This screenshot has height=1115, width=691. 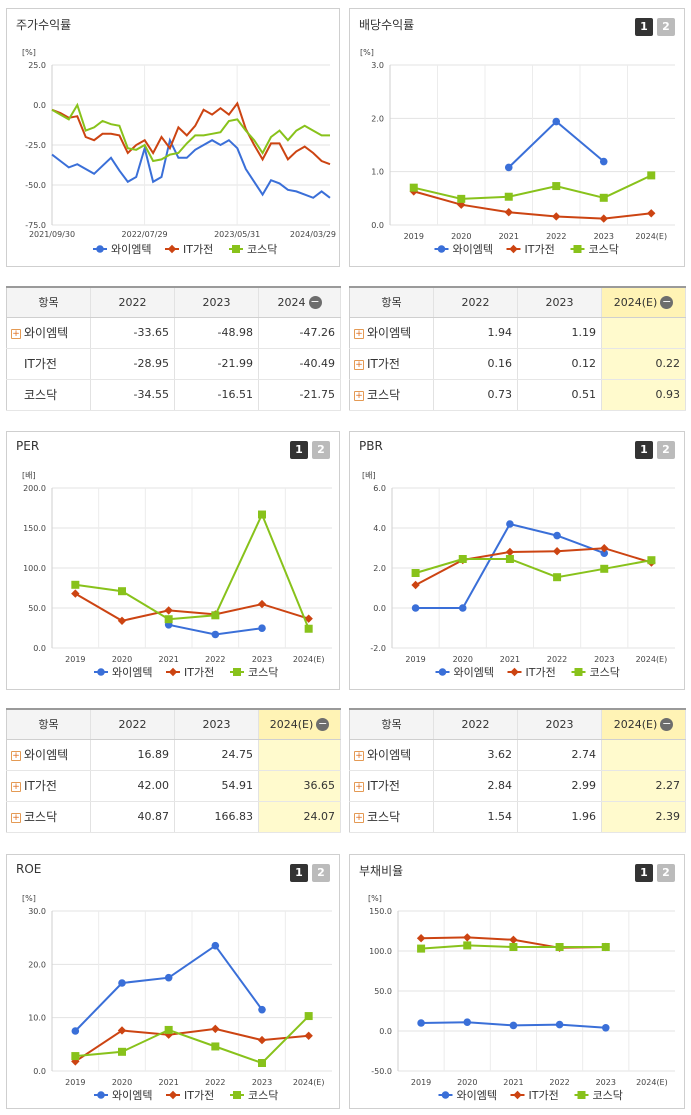 What do you see at coordinates (29, 869) in the screenshot?
I see `panel-title: ROE` at bounding box center [29, 869].